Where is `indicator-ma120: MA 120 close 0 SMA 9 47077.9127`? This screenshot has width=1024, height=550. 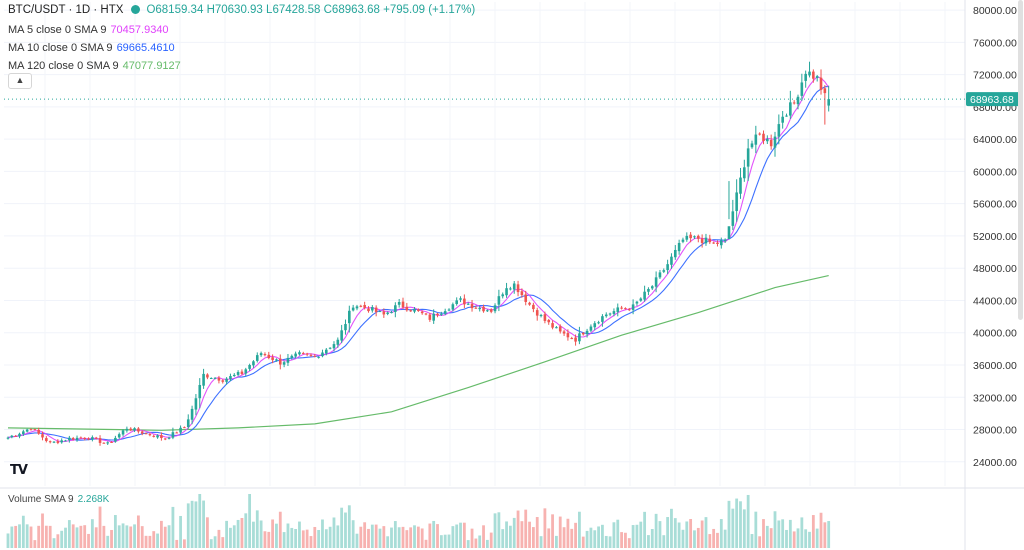
indicator-ma120: MA 120 close 0 SMA 9 47077.9127 is located at coordinates (94, 66).